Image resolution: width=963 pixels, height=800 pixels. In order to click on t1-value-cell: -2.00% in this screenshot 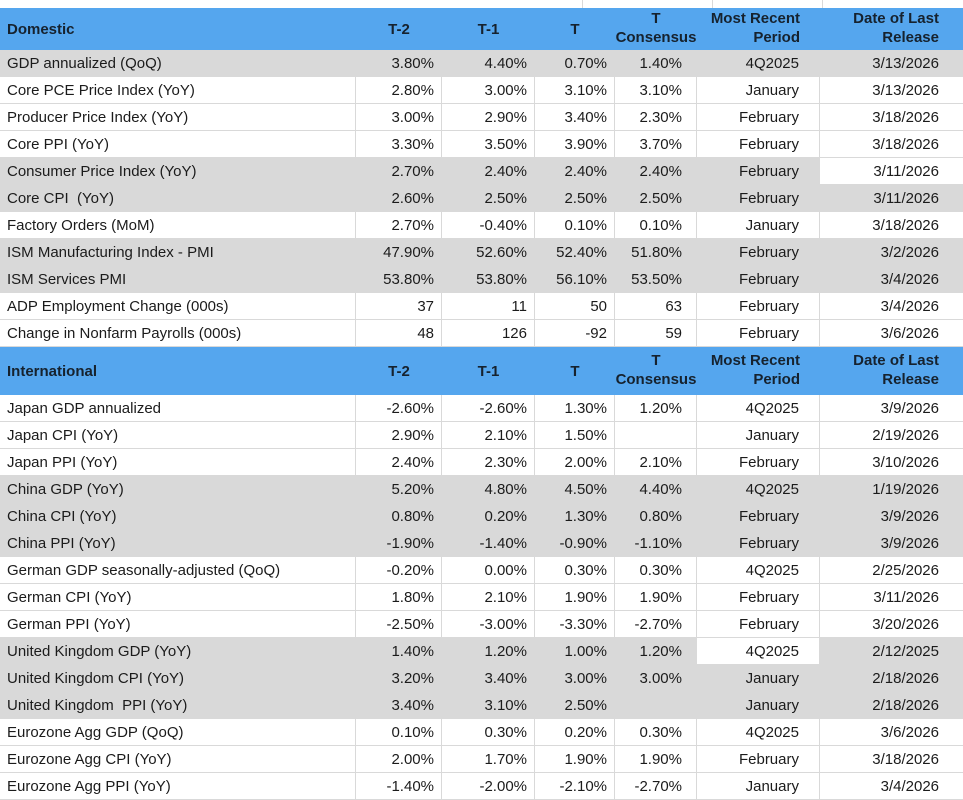, I will do `click(488, 786)`.